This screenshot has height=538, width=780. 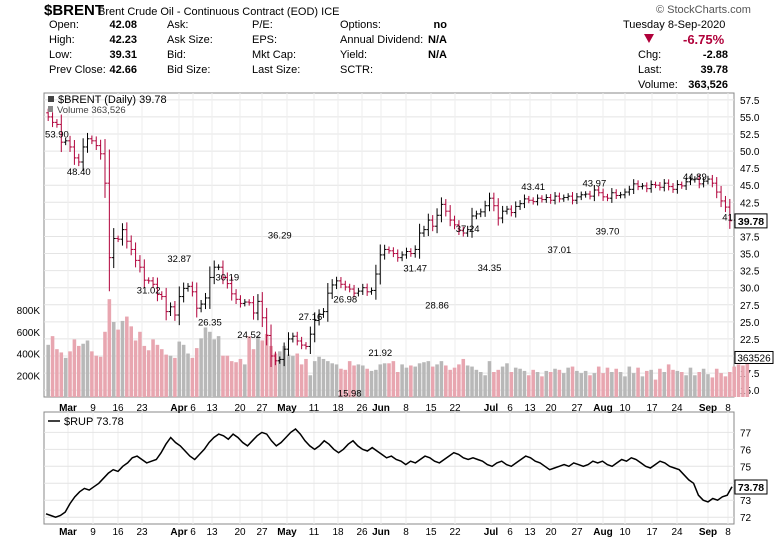 I want to click on price-x-tick: 23, so click(x=142, y=408).